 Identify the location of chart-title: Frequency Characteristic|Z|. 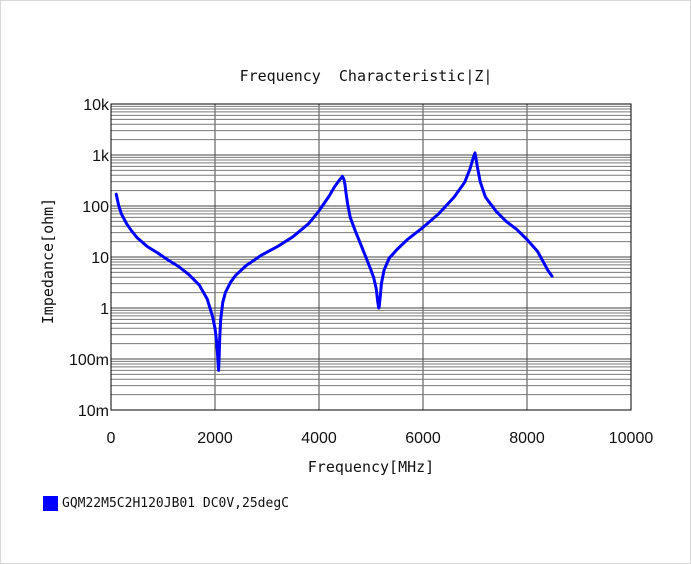
(366, 76).